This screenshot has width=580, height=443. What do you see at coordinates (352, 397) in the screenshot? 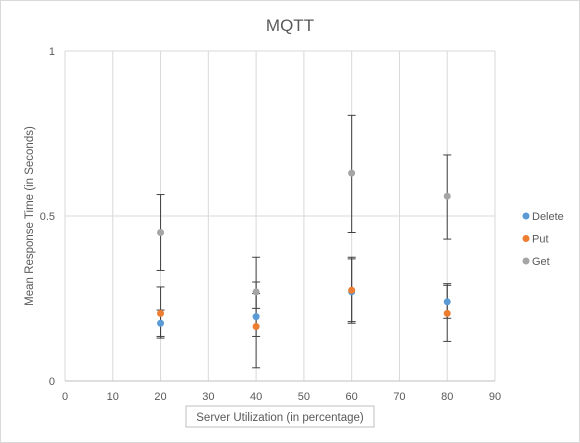
I see `x-tick-label: 60` at bounding box center [352, 397].